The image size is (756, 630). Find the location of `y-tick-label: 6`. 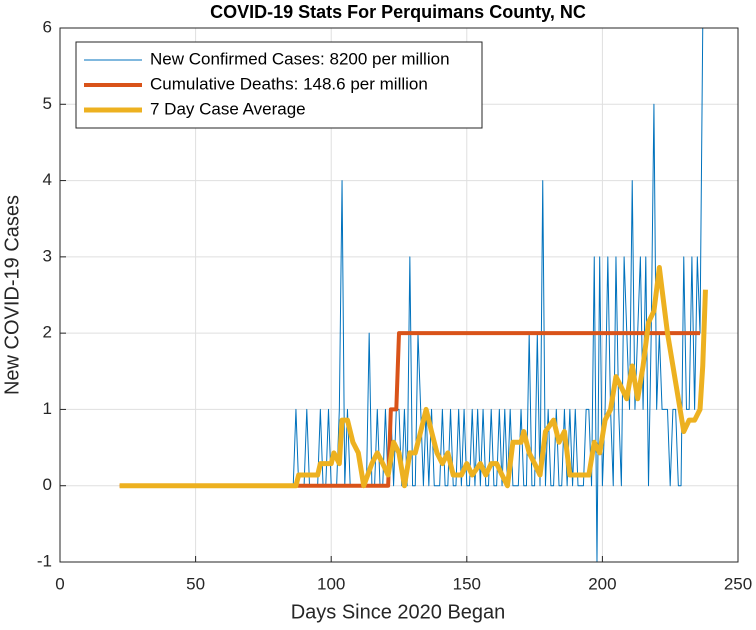

y-tick-label: 6 is located at coordinates (47, 26).